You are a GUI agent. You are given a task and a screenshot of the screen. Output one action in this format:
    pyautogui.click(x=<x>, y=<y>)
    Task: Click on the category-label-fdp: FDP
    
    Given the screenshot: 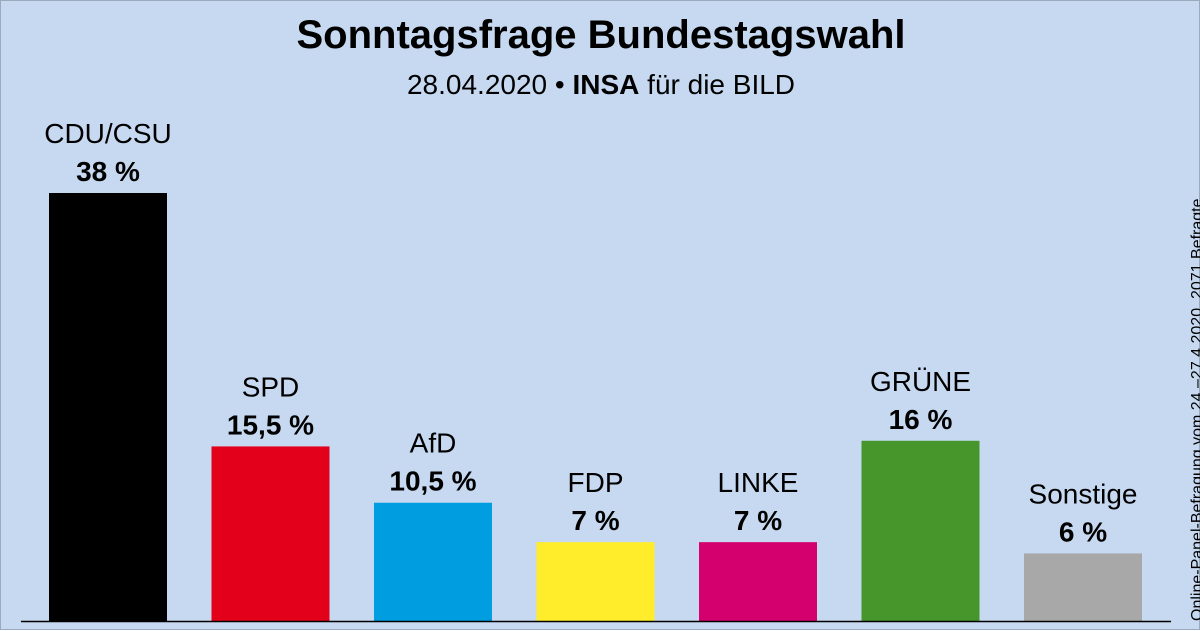 What is the action you would take?
    pyautogui.click(x=596, y=482)
    